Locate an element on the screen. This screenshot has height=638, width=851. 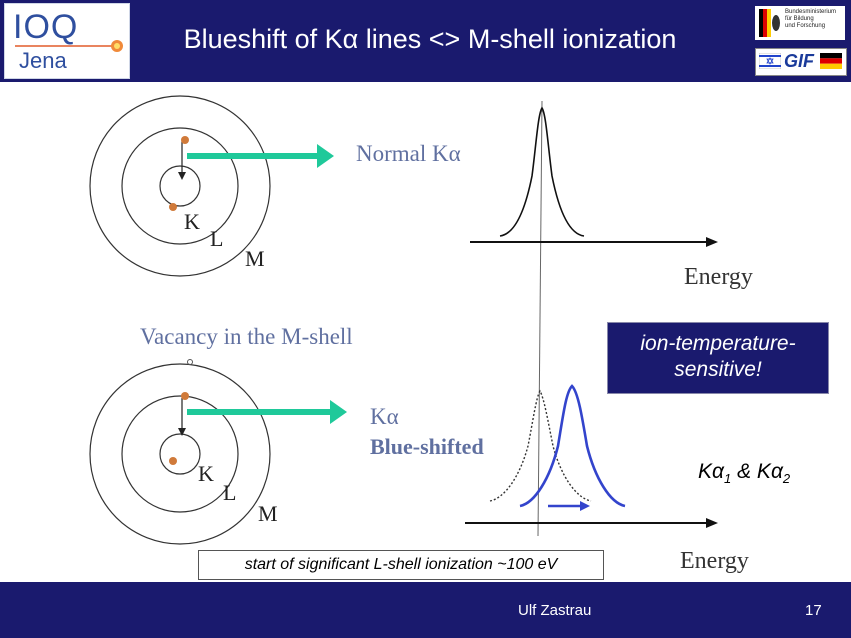
logo-ioq-text: IOQ is located at coordinates (46, 27).